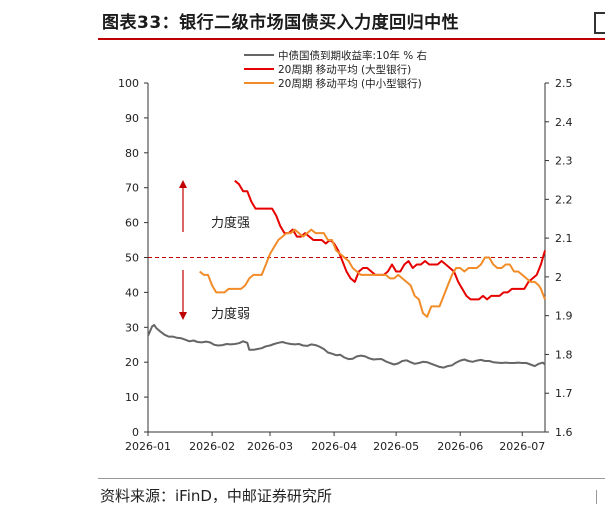 This screenshot has height=516, width=605. Describe the element at coordinates (270, 446) in the screenshot. I see `x-tick-label: 2026-03` at that location.